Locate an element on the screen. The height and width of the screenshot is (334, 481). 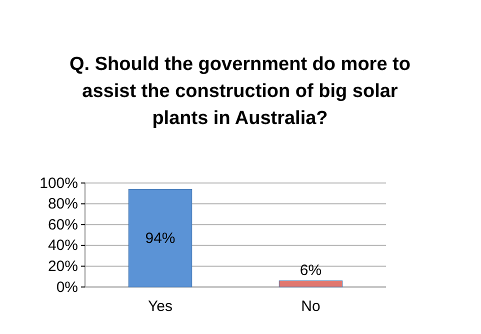
y-tick-label: 80% is located at coordinates (63, 204).